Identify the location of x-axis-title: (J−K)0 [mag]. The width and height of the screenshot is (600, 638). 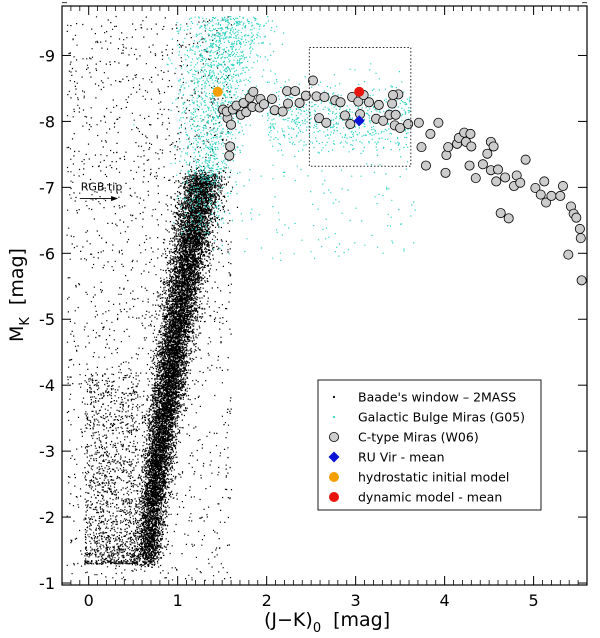
(327, 621).